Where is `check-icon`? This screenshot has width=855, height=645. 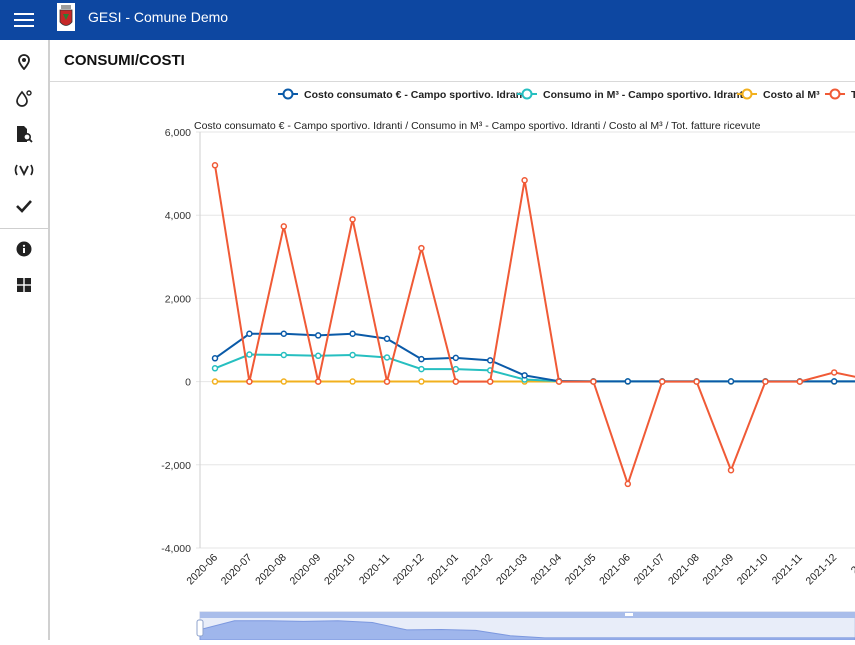
check-icon is located at coordinates (24, 206).